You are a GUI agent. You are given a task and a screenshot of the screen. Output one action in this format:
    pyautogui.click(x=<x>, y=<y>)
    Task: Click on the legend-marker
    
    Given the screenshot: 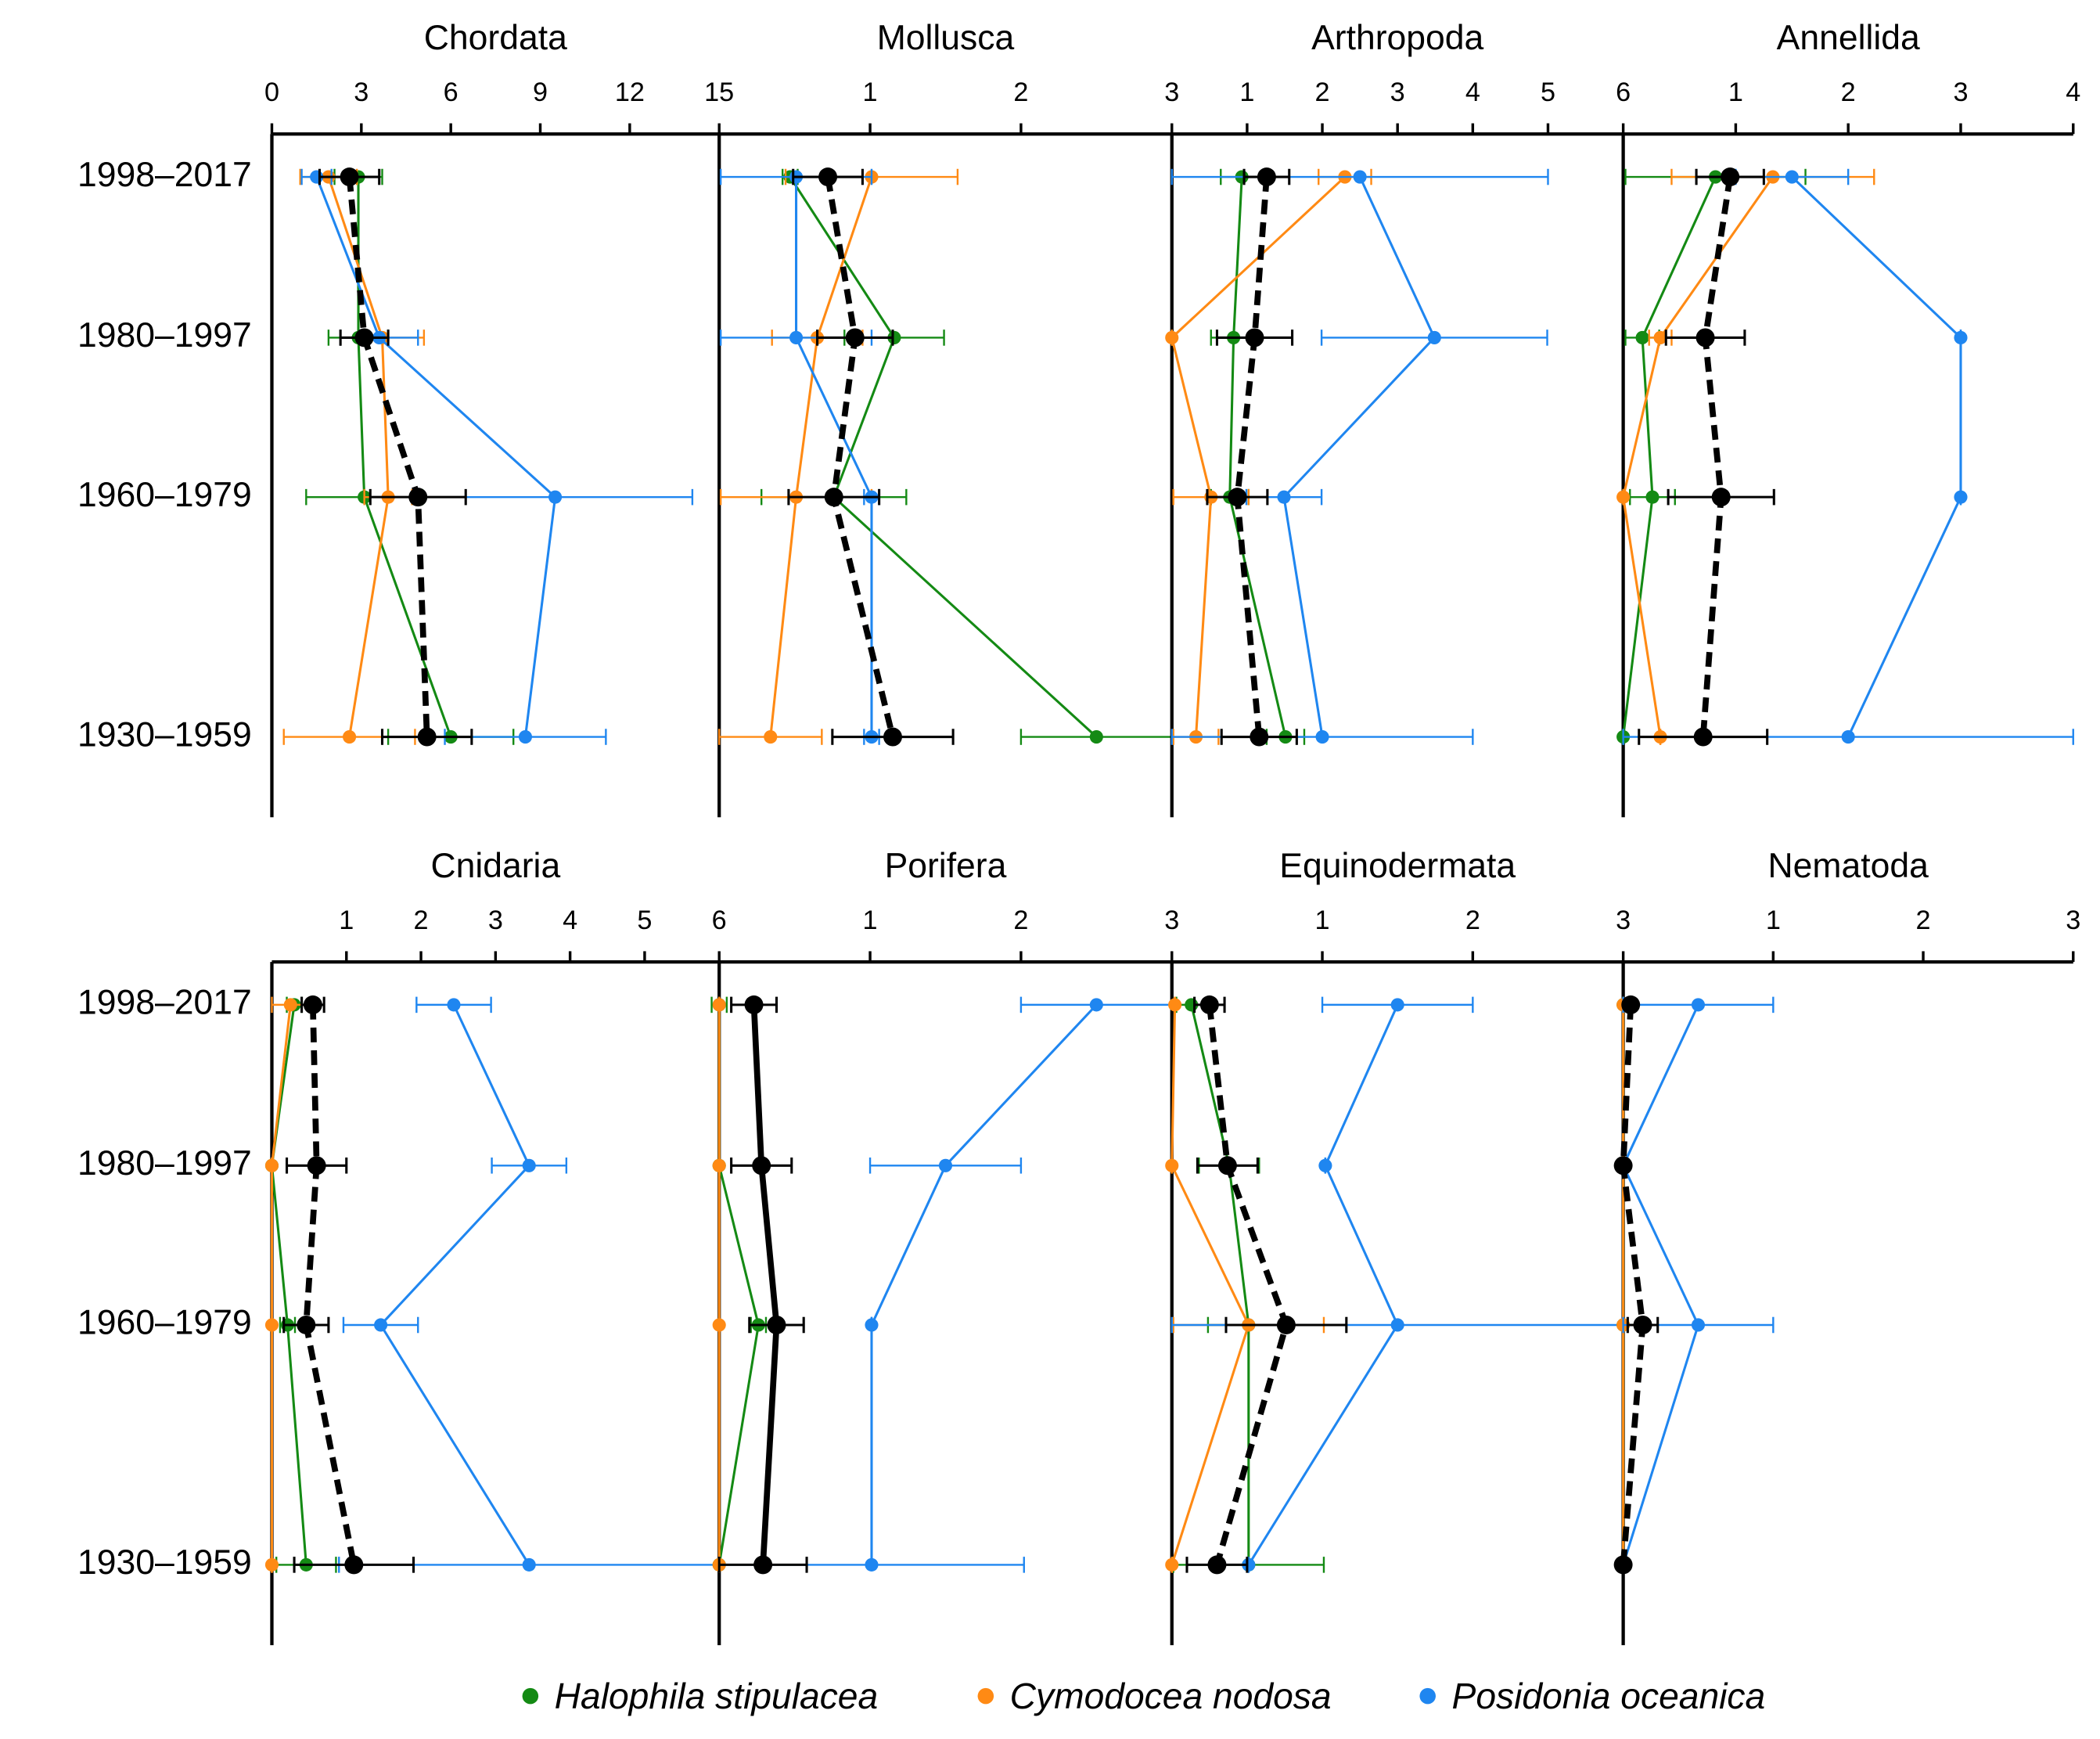 What is the action you would take?
    pyautogui.click(x=1427, y=1696)
    